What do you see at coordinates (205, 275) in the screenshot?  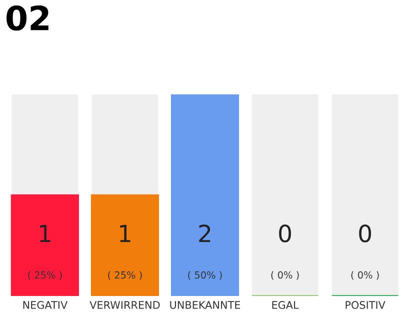 I see `annotation: ( 50% )` at bounding box center [205, 275].